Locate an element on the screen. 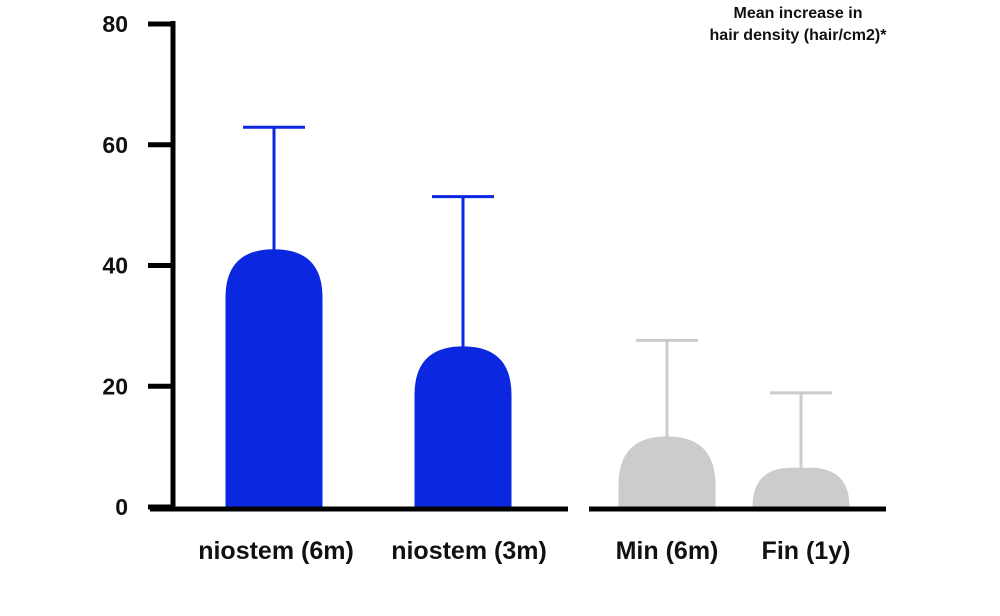 This screenshot has height=616, width=1000. x-tick-labels: niostem (6m) niostem (3m) Min (6m) Fin (1y) is located at coordinates (524, 551).